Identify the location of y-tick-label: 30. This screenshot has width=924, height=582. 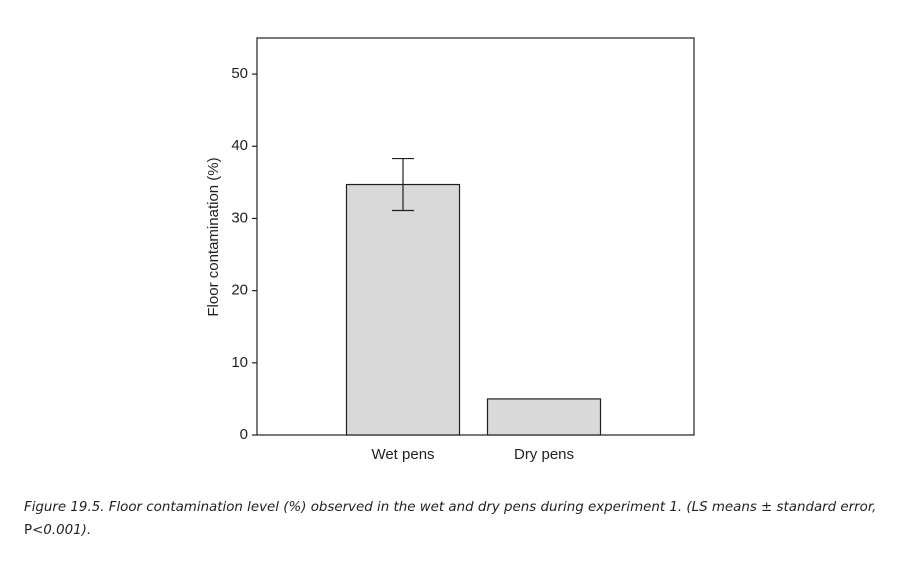
(239, 217).